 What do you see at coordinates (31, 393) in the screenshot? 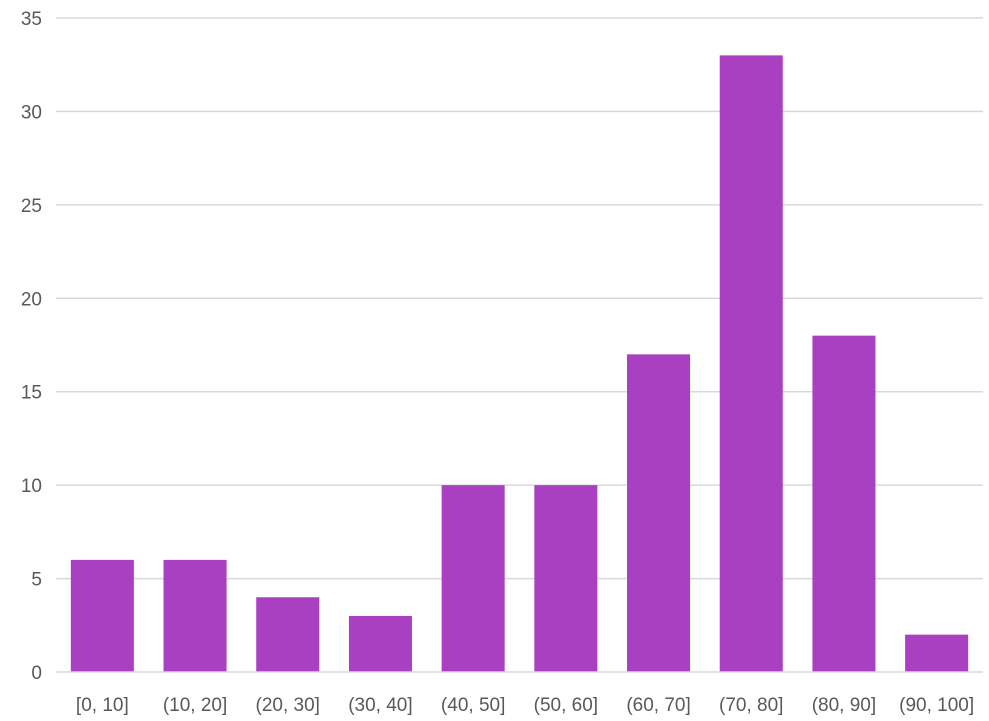
I see `y-tick-label: 15` at bounding box center [31, 393].